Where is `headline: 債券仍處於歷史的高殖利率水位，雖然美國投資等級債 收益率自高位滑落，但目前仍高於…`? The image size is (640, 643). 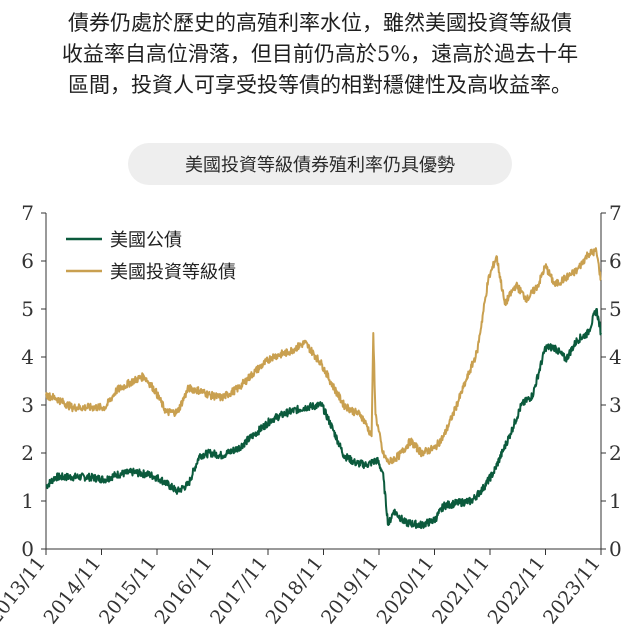
headline: 債券仍處於歷史的高殖利率水位，雖然美國投資等級債 收益率自高位滑落，但目前仍高於… is located at coordinates (320, 54).